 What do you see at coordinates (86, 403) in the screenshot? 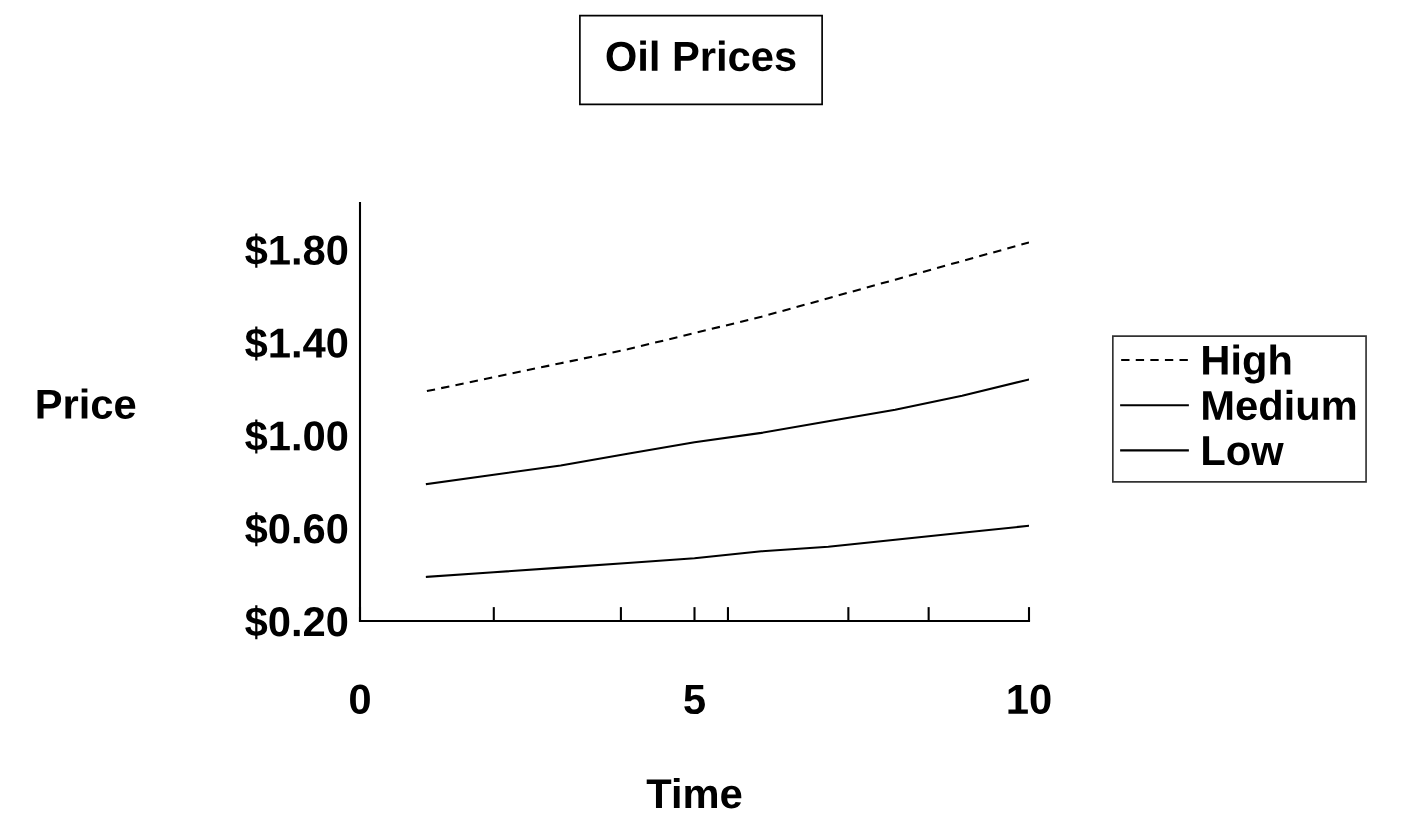
I see `y-axis-title: Price` at bounding box center [86, 403].